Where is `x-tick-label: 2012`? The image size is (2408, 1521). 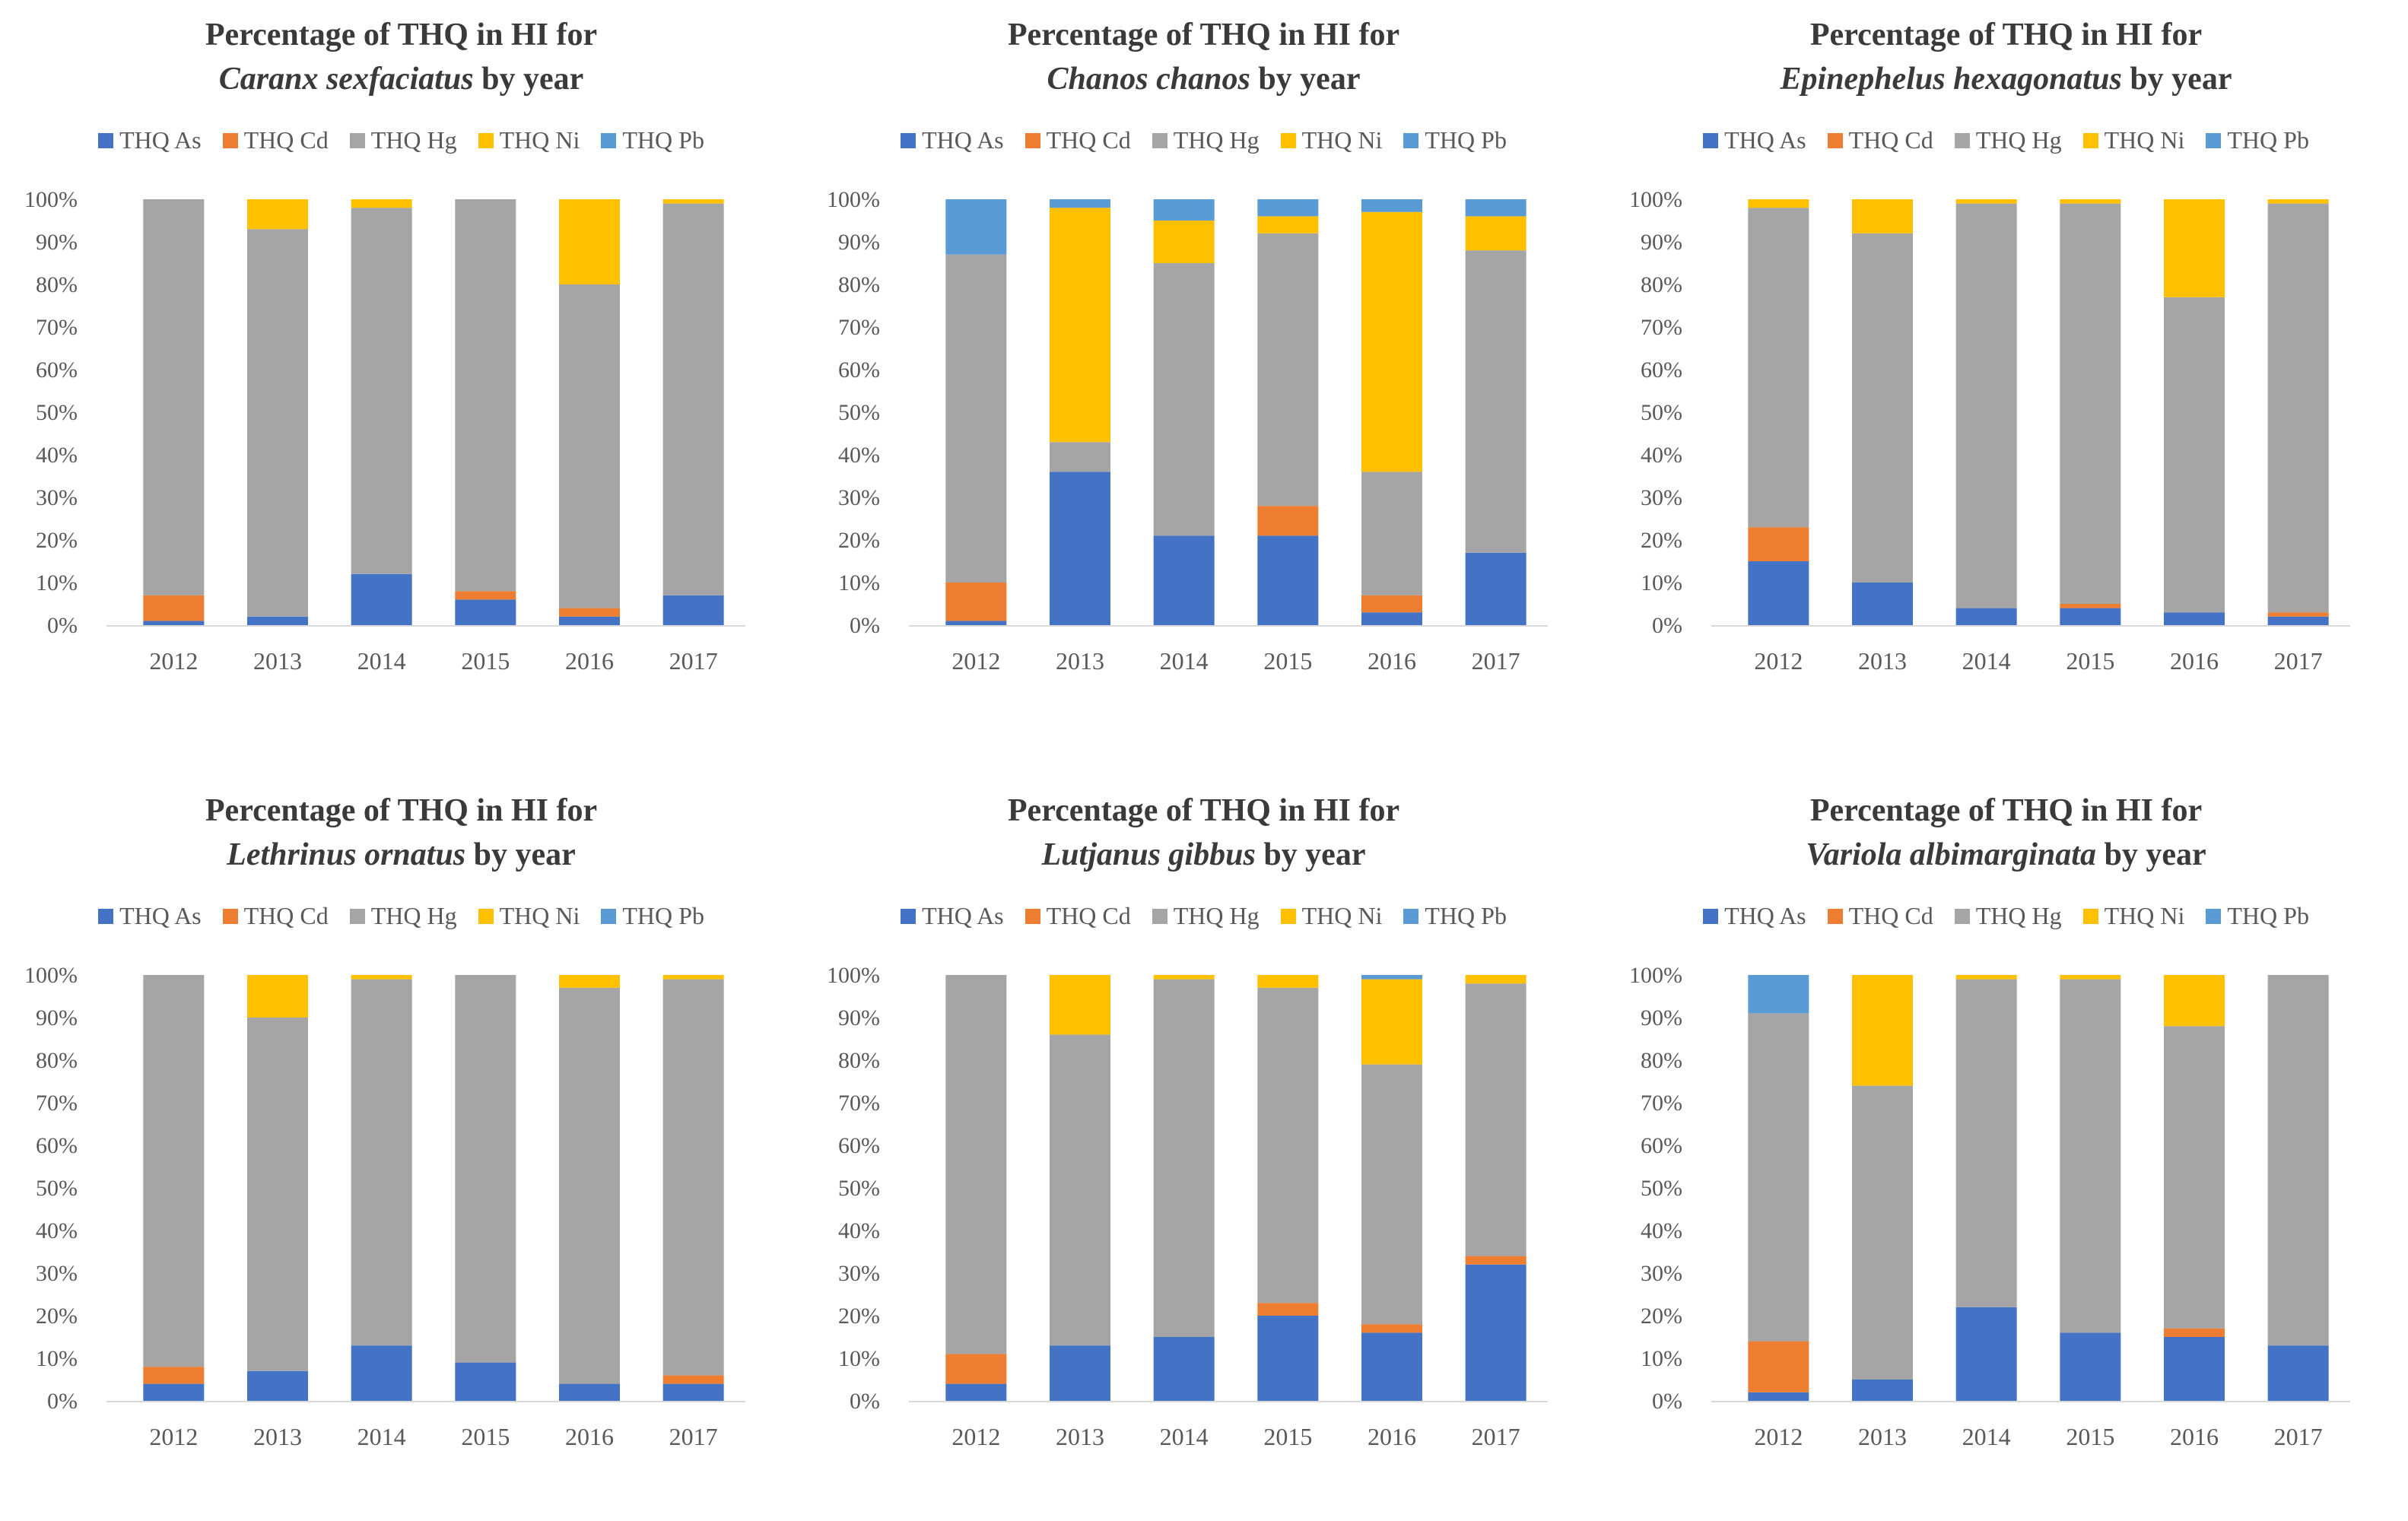 x-tick-label: 2012 is located at coordinates (173, 1436).